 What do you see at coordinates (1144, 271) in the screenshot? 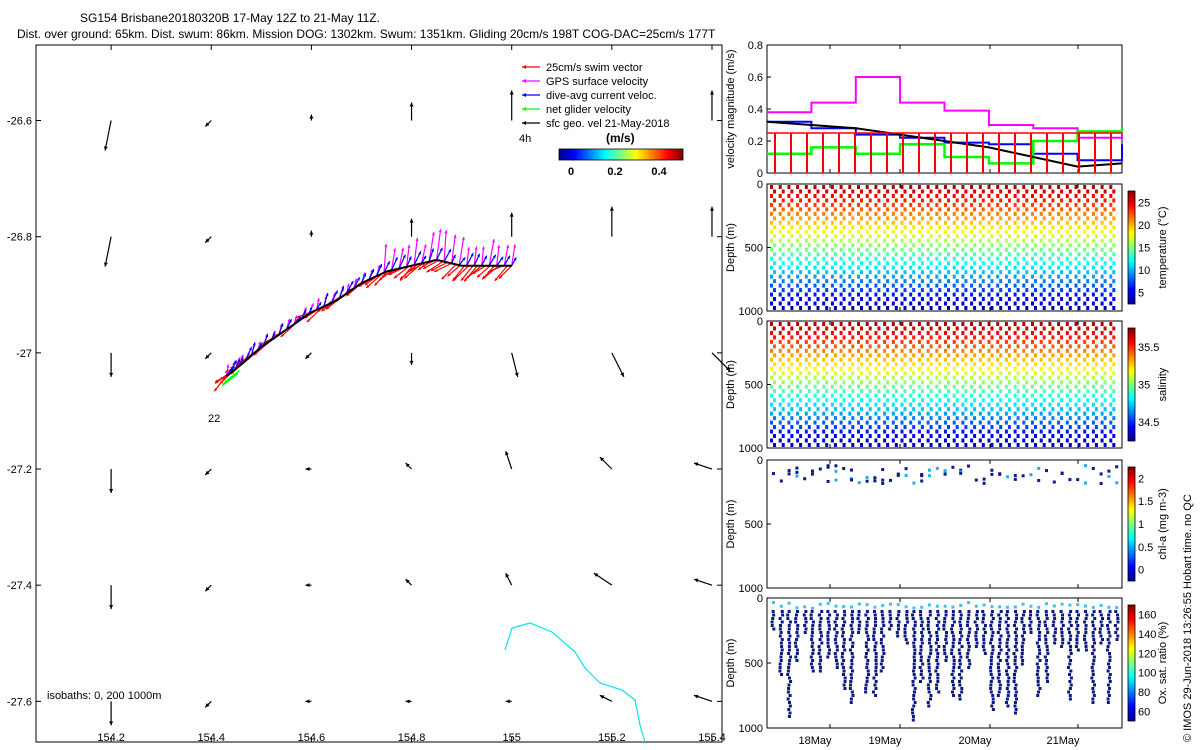
I see `colorbar-tick-label: 10` at bounding box center [1144, 271].